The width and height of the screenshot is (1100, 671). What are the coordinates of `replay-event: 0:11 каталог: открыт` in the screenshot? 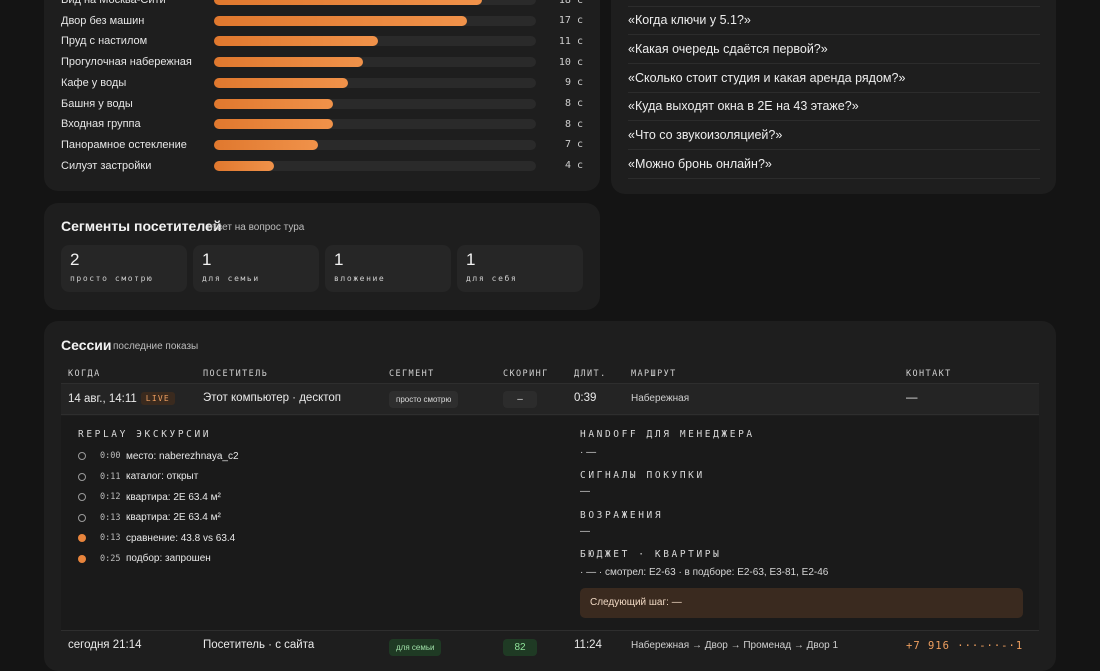 It's located at (138, 477).